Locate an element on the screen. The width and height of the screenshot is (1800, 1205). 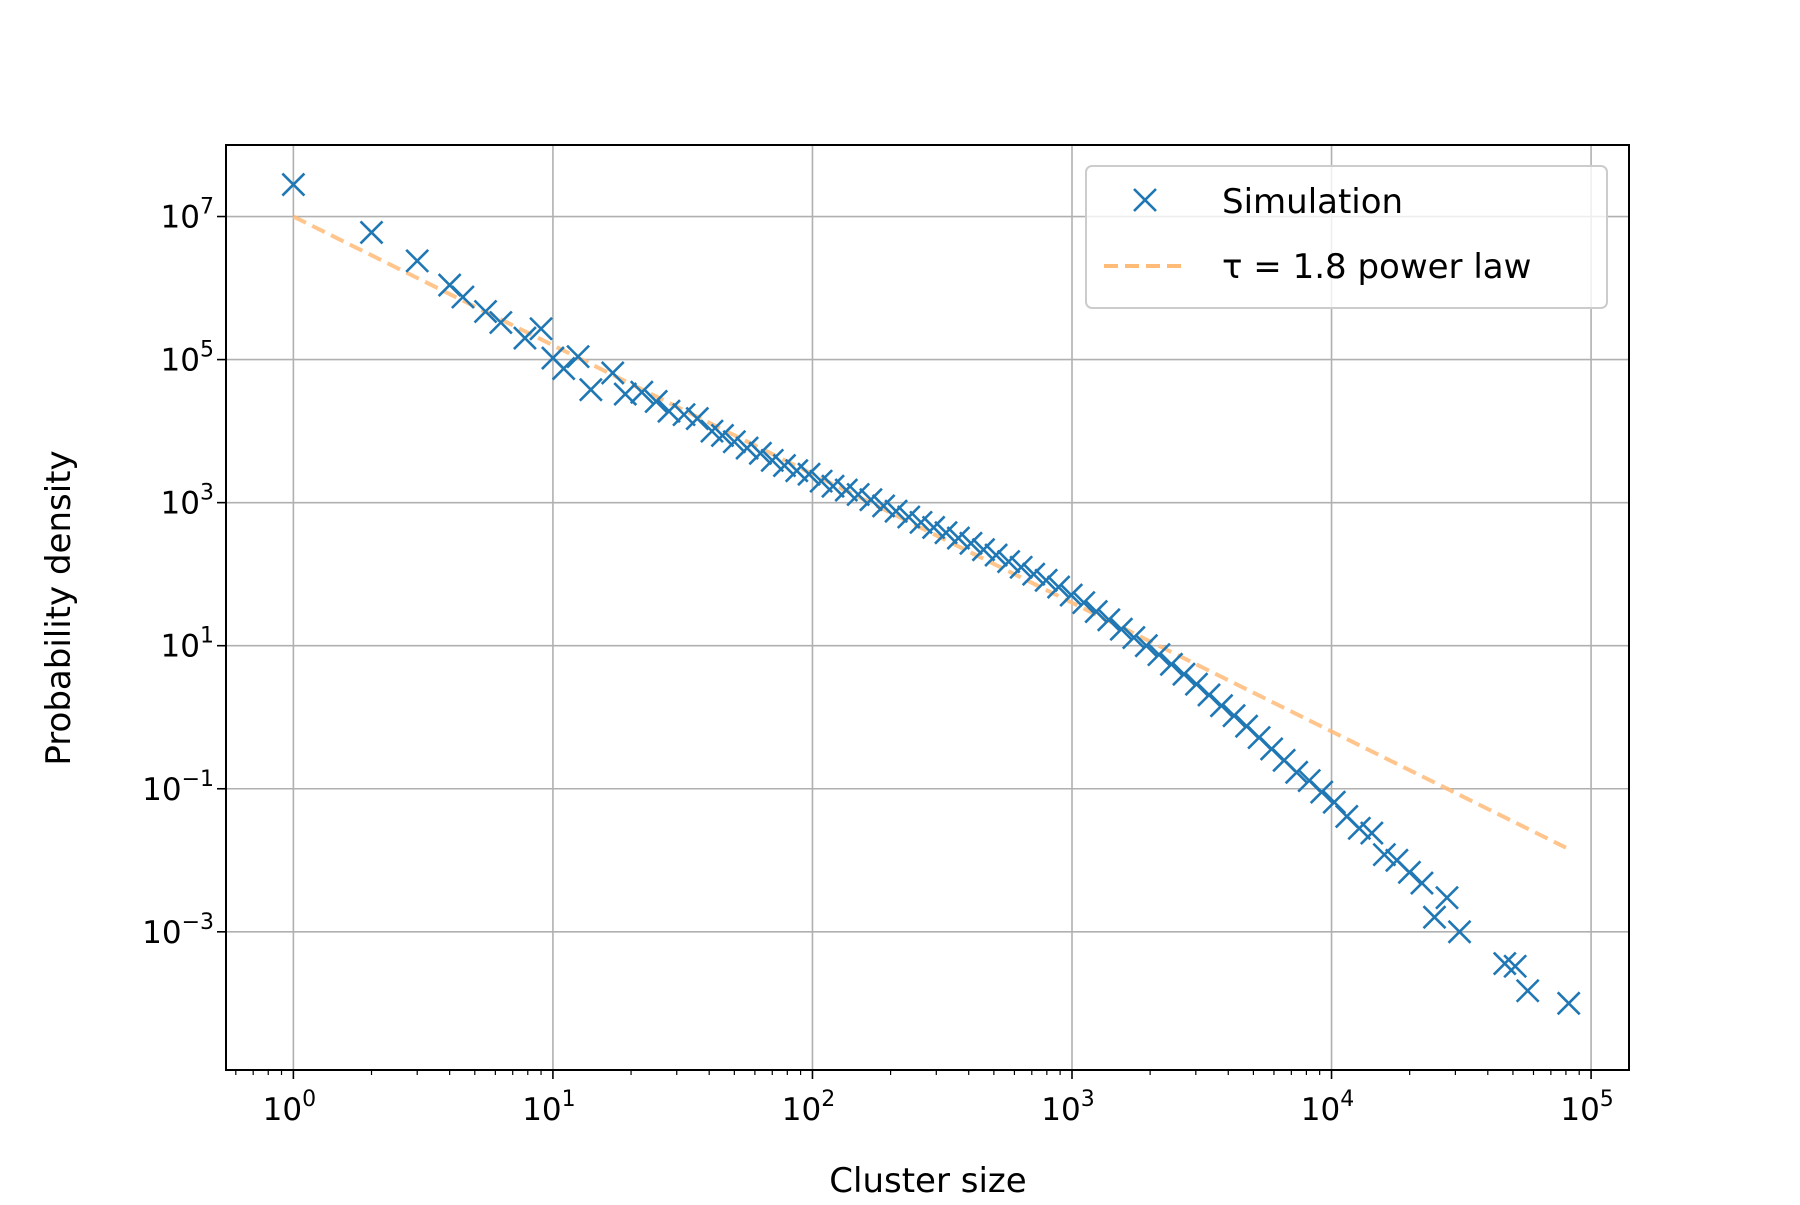
x-tick-label: 10⁰ is located at coordinates (289, 1107).